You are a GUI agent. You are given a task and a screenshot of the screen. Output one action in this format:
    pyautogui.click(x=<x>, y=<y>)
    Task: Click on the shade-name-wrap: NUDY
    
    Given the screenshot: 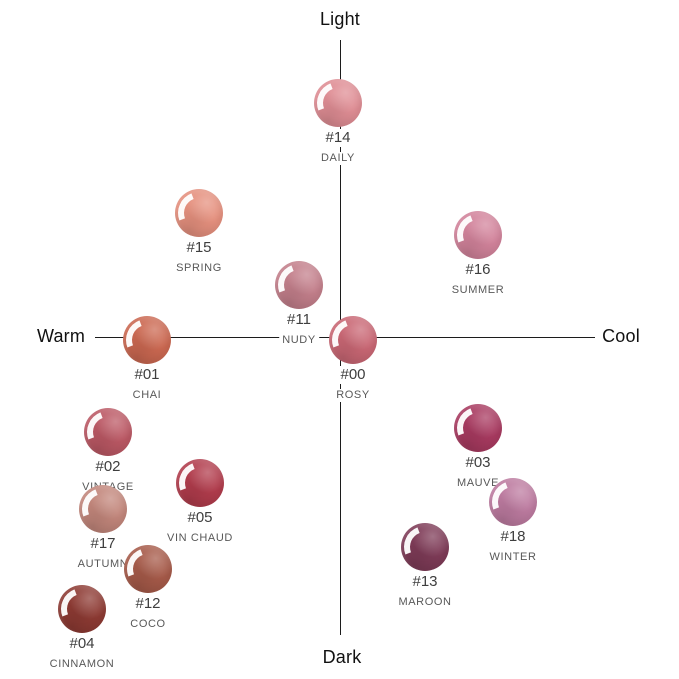 What is the action you would take?
    pyautogui.click(x=299, y=338)
    